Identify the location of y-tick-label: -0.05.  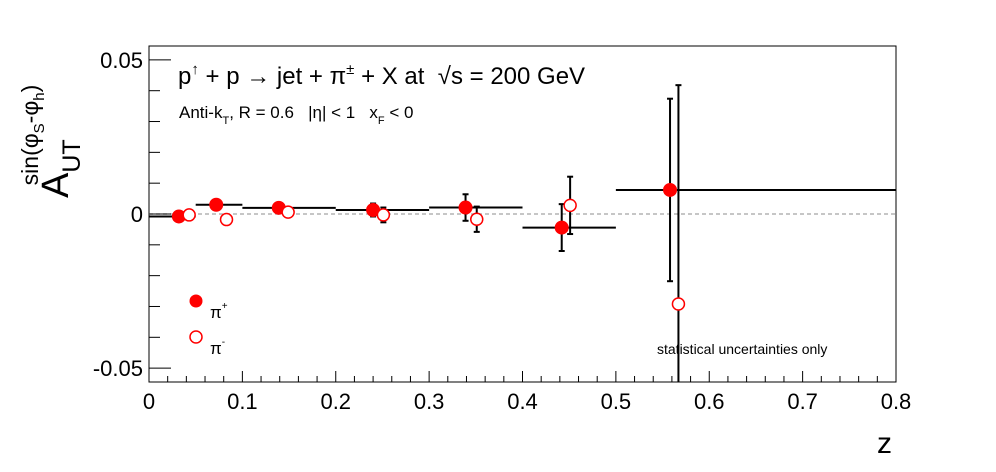
(118, 368).